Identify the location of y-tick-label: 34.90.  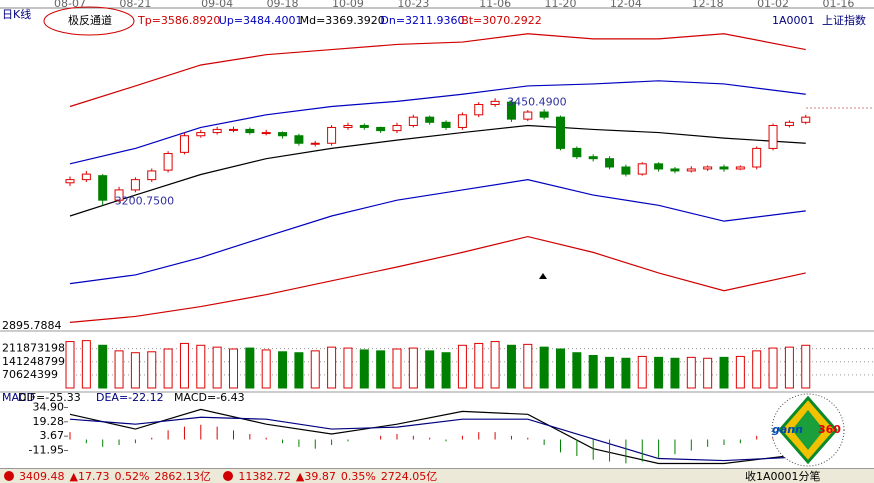
(49, 406).